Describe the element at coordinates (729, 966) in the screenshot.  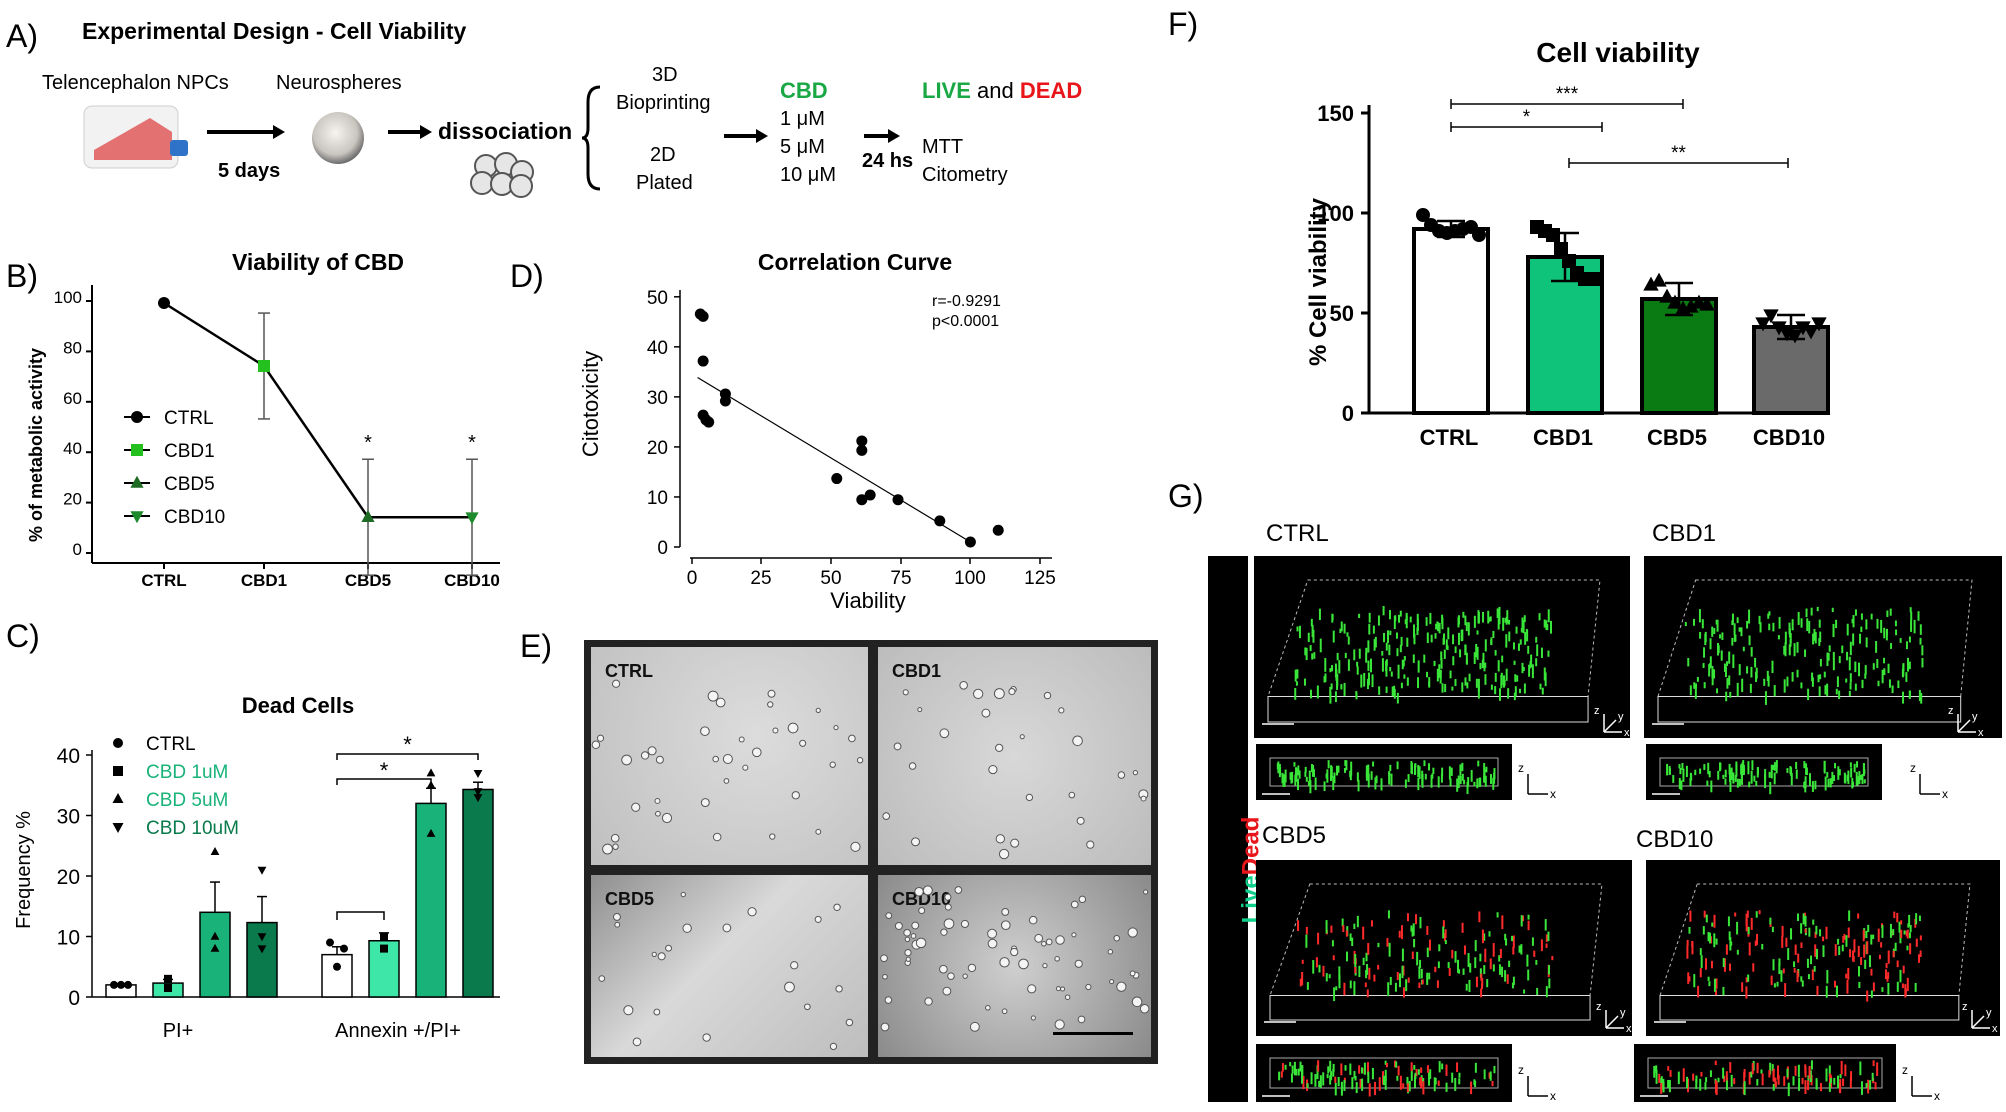
I see `micrograph-cbd5: CBD5` at that location.